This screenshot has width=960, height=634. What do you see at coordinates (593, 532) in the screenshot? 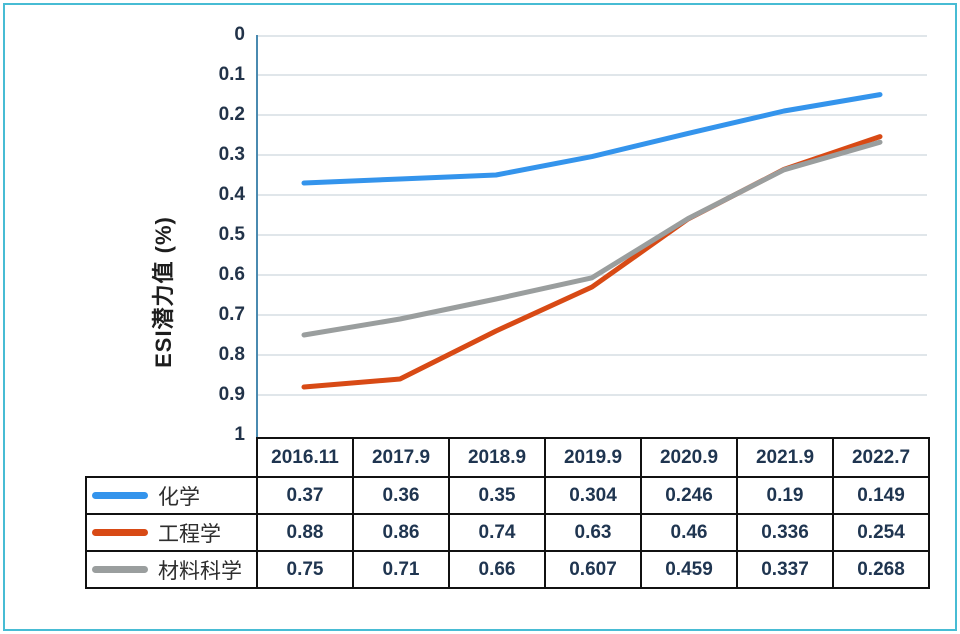
I see `value-cell: 0.63` at bounding box center [593, 532].